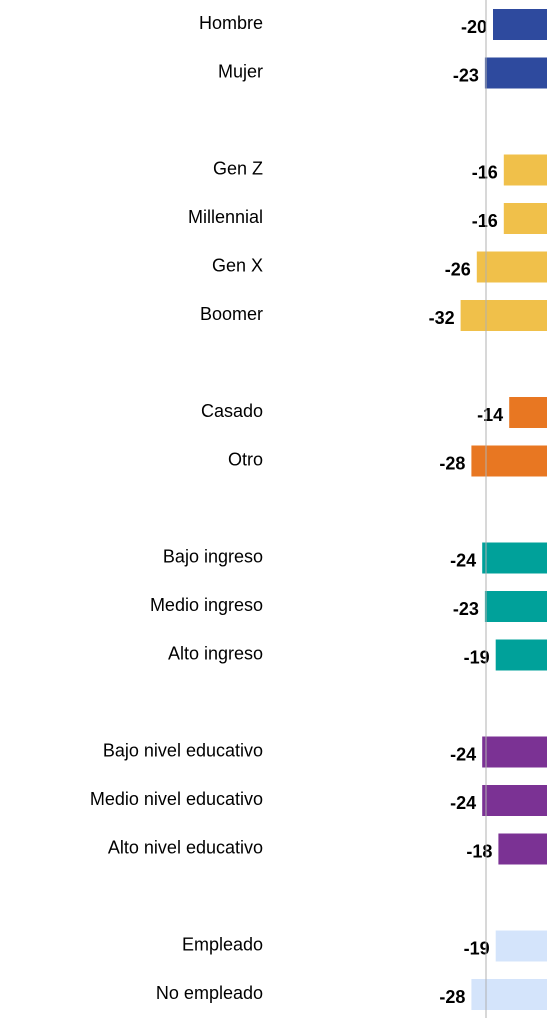 This screenshot has height=1018, width=552. I want to click on value-label: -26, so click(458, 269).